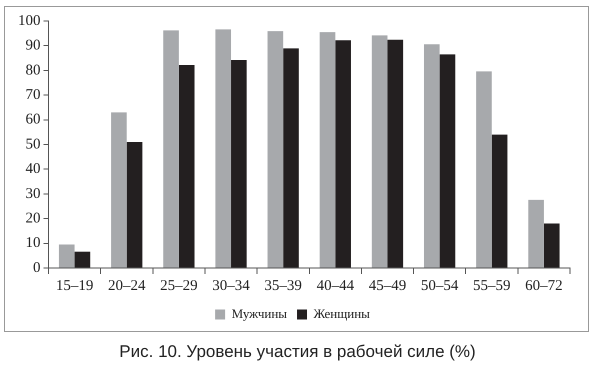  I want to click on y-tick-label: 20, so click(33, 218).